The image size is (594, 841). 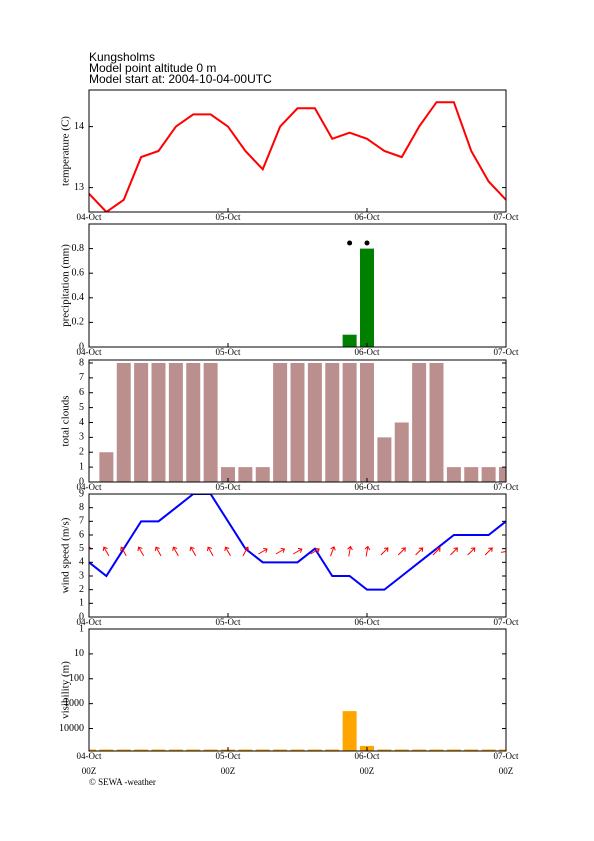 I want to click on line, so click(x=297, y=156).